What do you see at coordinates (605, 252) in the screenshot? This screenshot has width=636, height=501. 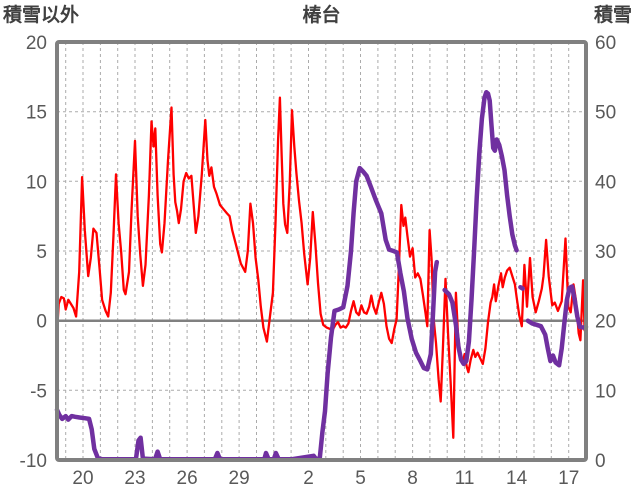 I see `right-axis-tick-label: 30` at bounding box center [605, 252].